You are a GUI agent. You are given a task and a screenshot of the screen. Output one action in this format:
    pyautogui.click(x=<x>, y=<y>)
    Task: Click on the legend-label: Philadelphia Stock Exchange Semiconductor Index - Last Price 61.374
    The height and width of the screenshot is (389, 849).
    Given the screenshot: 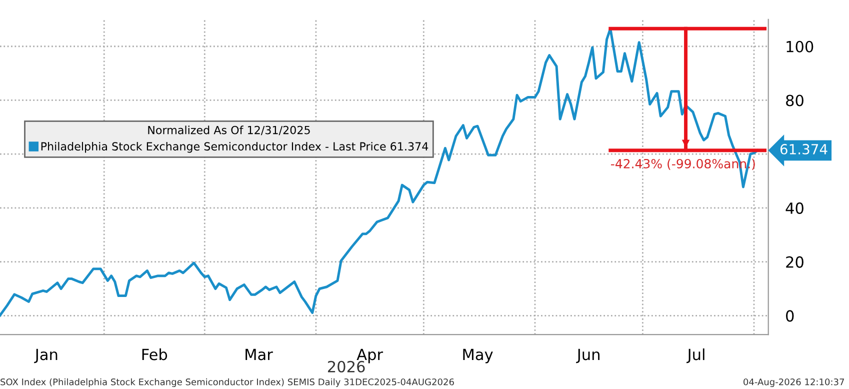 What is the action you would take?
    pyautogui.click(x=234, y=147)
    